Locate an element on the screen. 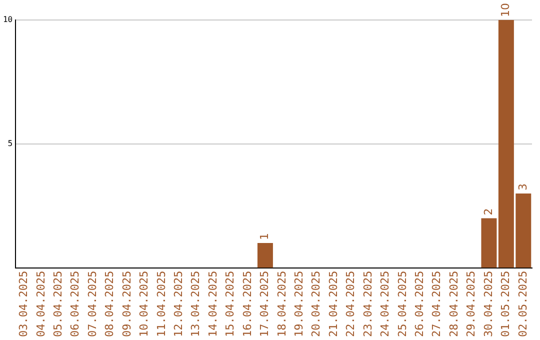 The width and height of the screenshot is (540, 340). x-tick-label: 02.05.2025 is located at coordinates (523, 304).